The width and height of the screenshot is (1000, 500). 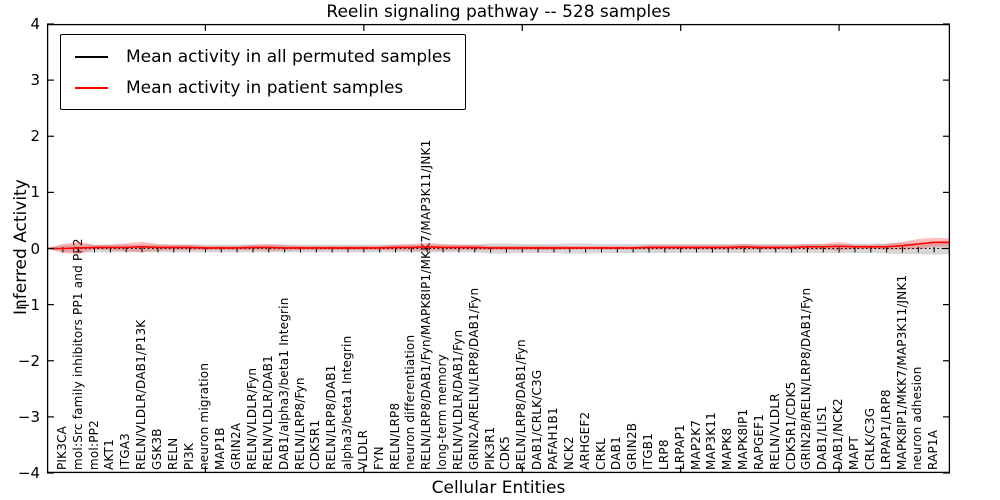 I want to click on x-tick-label: PIK3CA, so click(x=61, y=447).